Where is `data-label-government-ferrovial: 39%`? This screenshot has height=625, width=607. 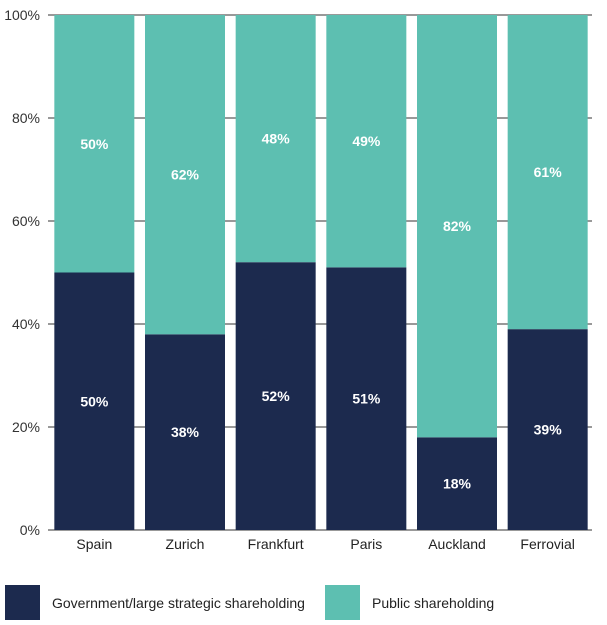
data-label-government-ferrovial: 39% is located at coordinates (548, 430).